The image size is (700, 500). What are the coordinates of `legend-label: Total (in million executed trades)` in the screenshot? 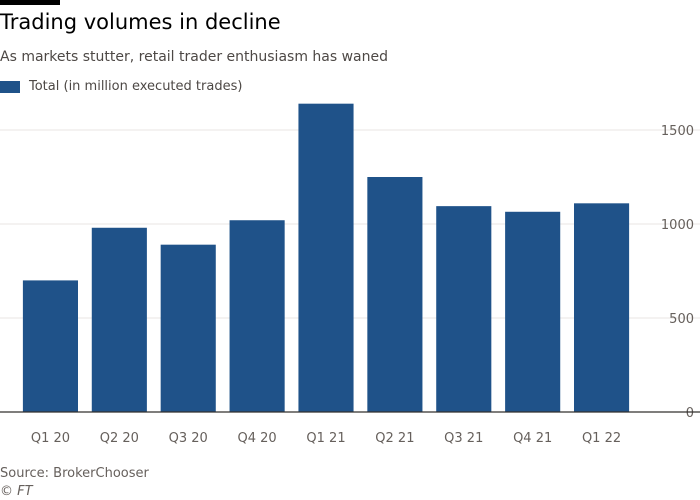 It's located at (136, 86).